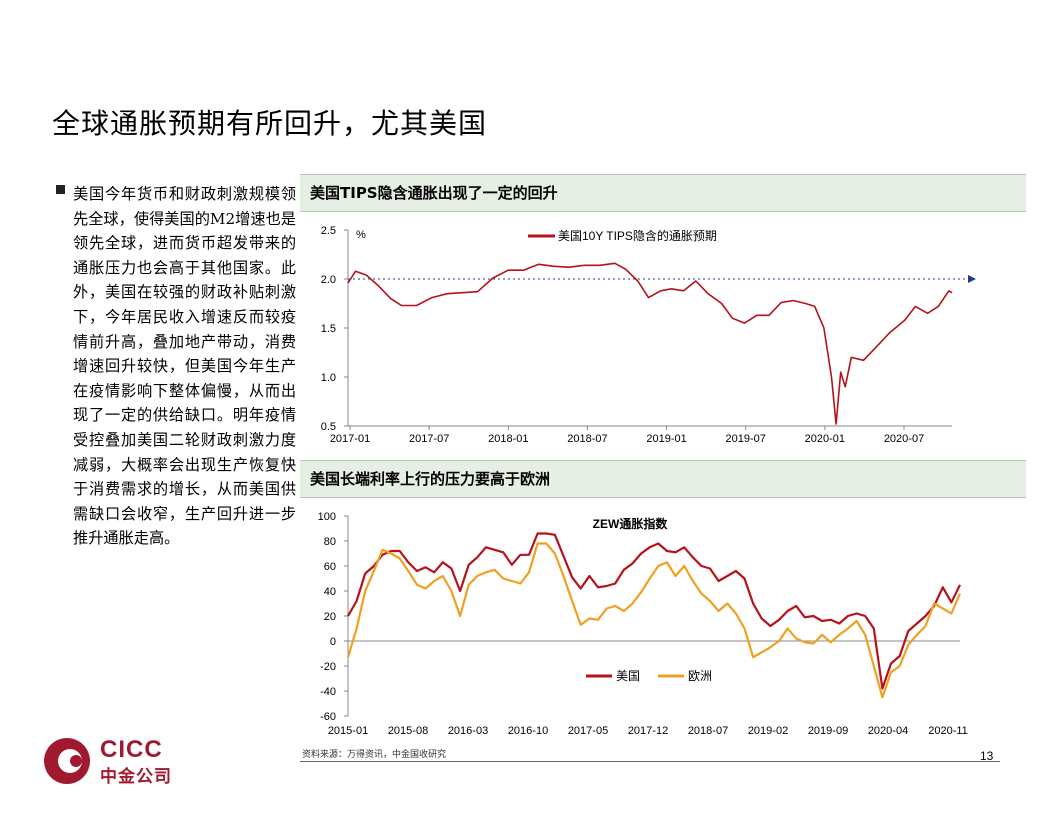 The height and width of the screenshot is (816, 1056). What do you see at coordinates (333, 642) in the screenshot?
I see `y-tick-label: 0` at bounding box center [333, 642].